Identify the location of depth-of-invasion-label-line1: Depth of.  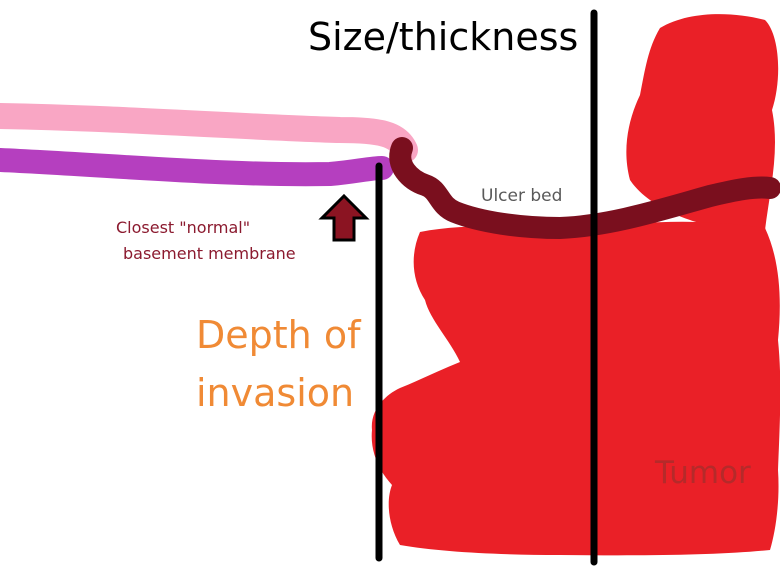
(278, 335).